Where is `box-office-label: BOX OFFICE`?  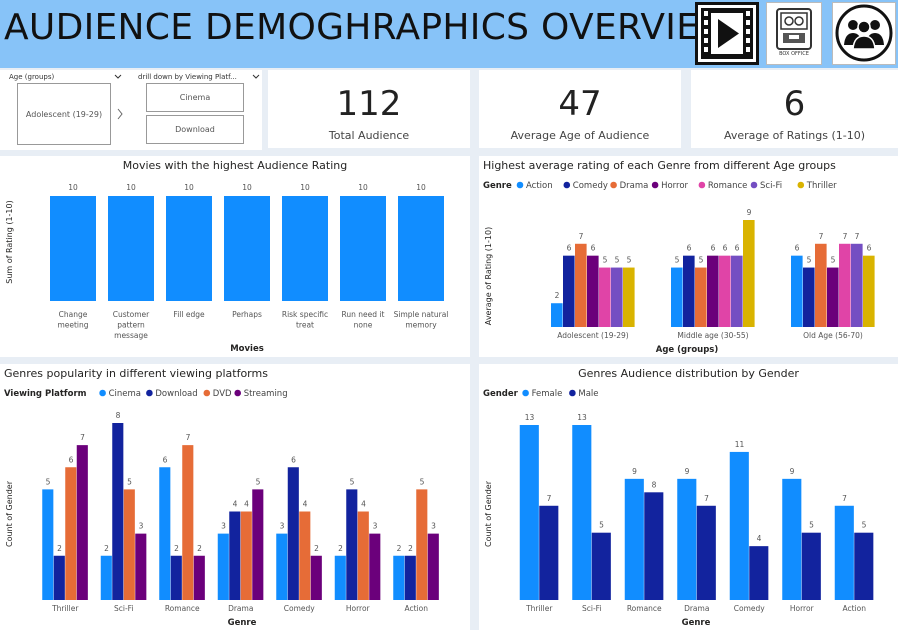 box-office-label: BOX OFFICE is located at coordinates (794, 54).